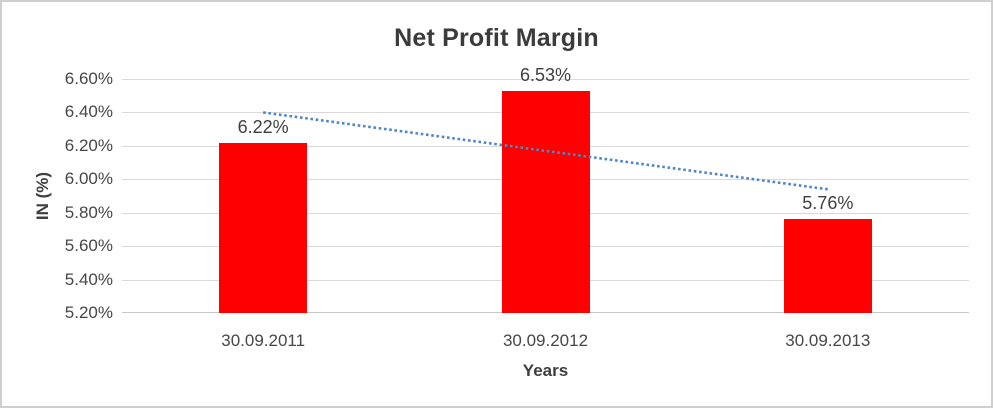 The height and width of the screenshot is (408, 993). I want to click on y-axis-tick-labels: 6.60% 6.40% 6.20% 6.00% 5.80% 5.60% 5.40% 5.20%, so click(57, 196).